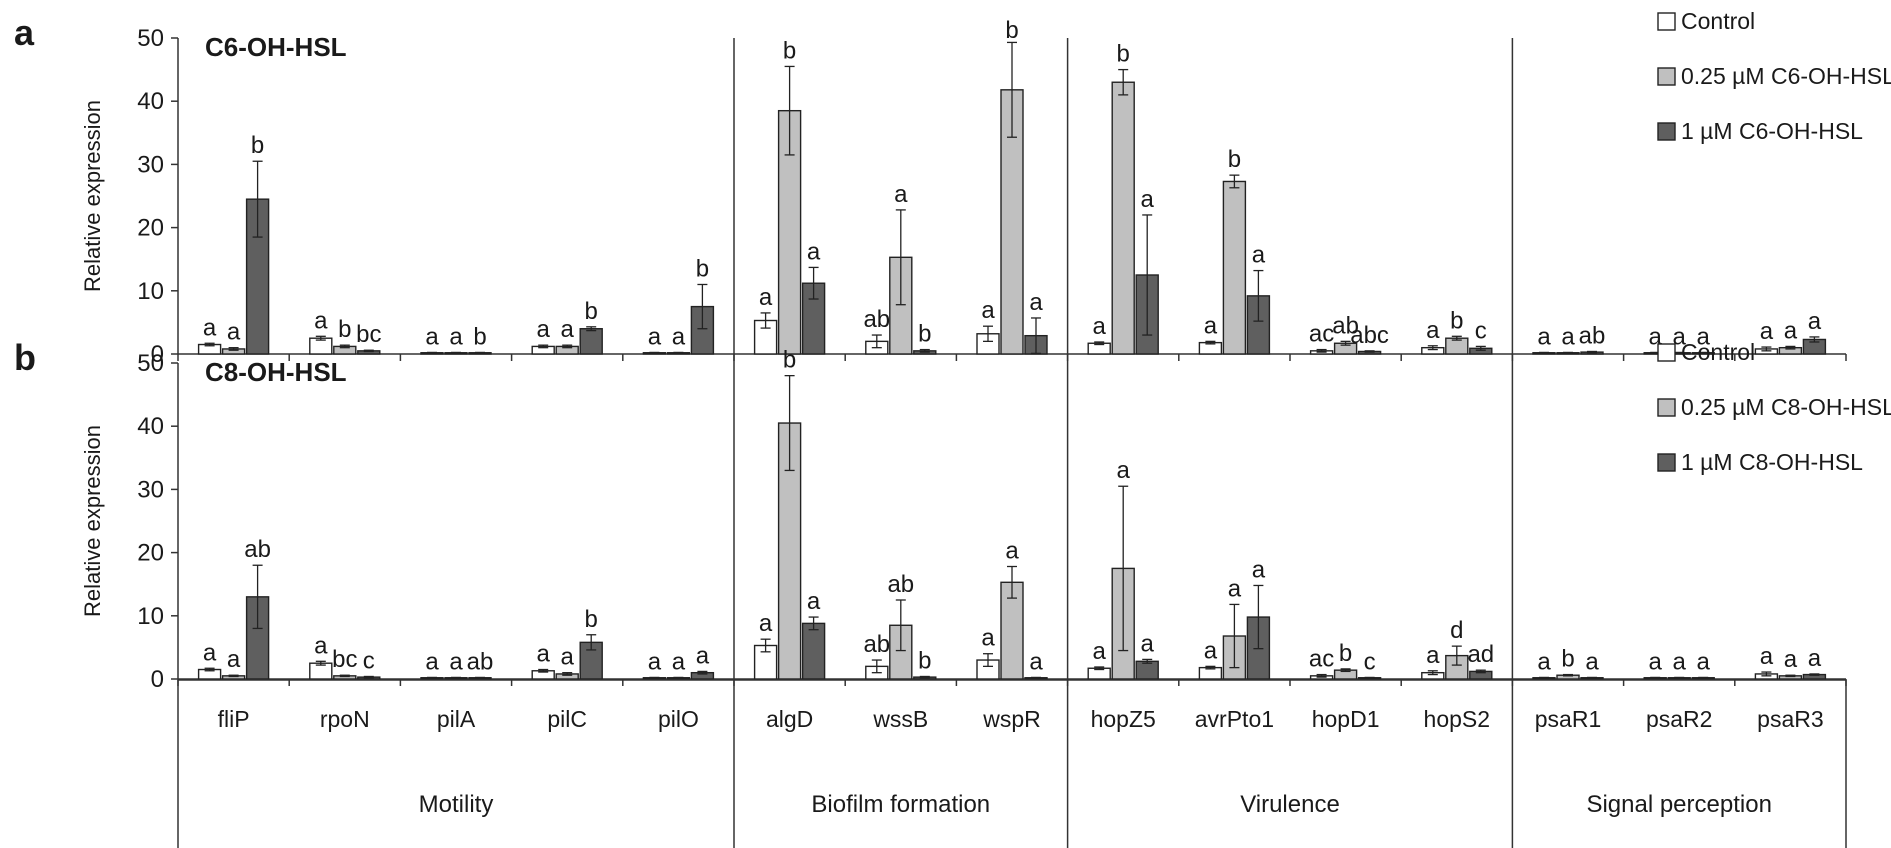 This screenshot has height=848, width=1891. Describe the element at coordinates (150, 228) in the screenshot. I see `y-tick-label: 20` at that location.